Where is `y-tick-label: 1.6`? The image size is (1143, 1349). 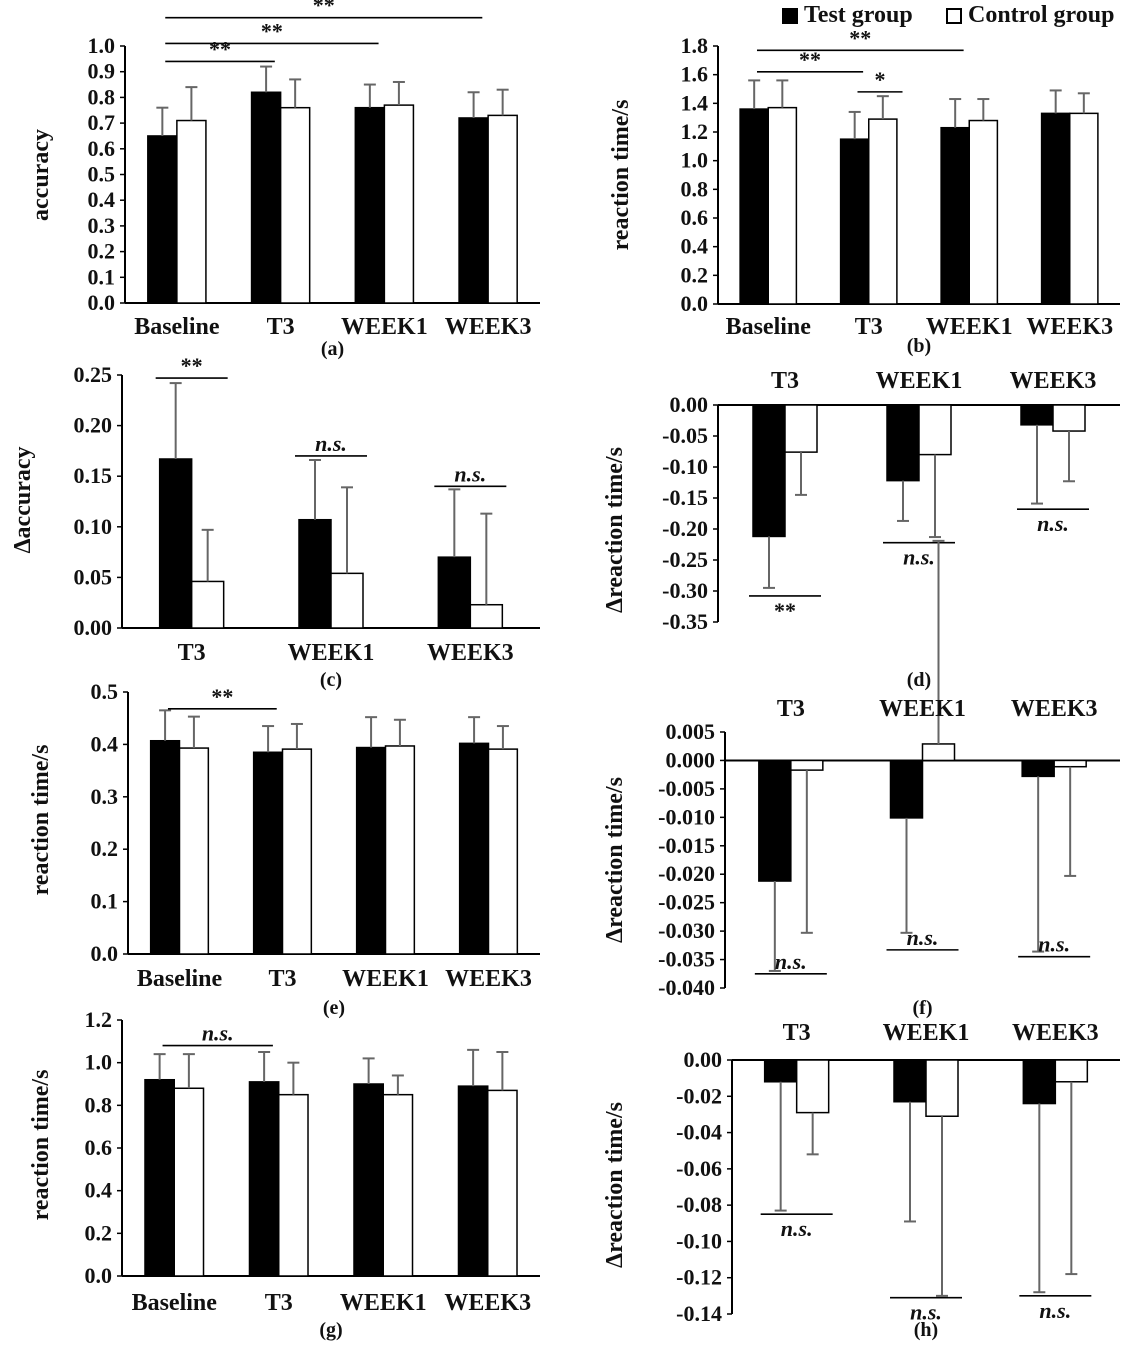
y-tick-label: 1.6 is located at coordinates (695, 74).